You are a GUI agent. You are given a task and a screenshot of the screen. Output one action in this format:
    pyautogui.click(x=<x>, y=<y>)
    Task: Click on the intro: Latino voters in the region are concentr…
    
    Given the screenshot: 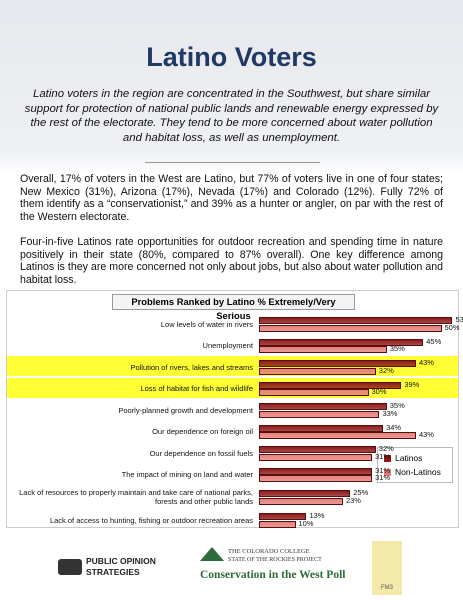 What is the action you would take?
    pyautogui.click(x=231, y=116)
    